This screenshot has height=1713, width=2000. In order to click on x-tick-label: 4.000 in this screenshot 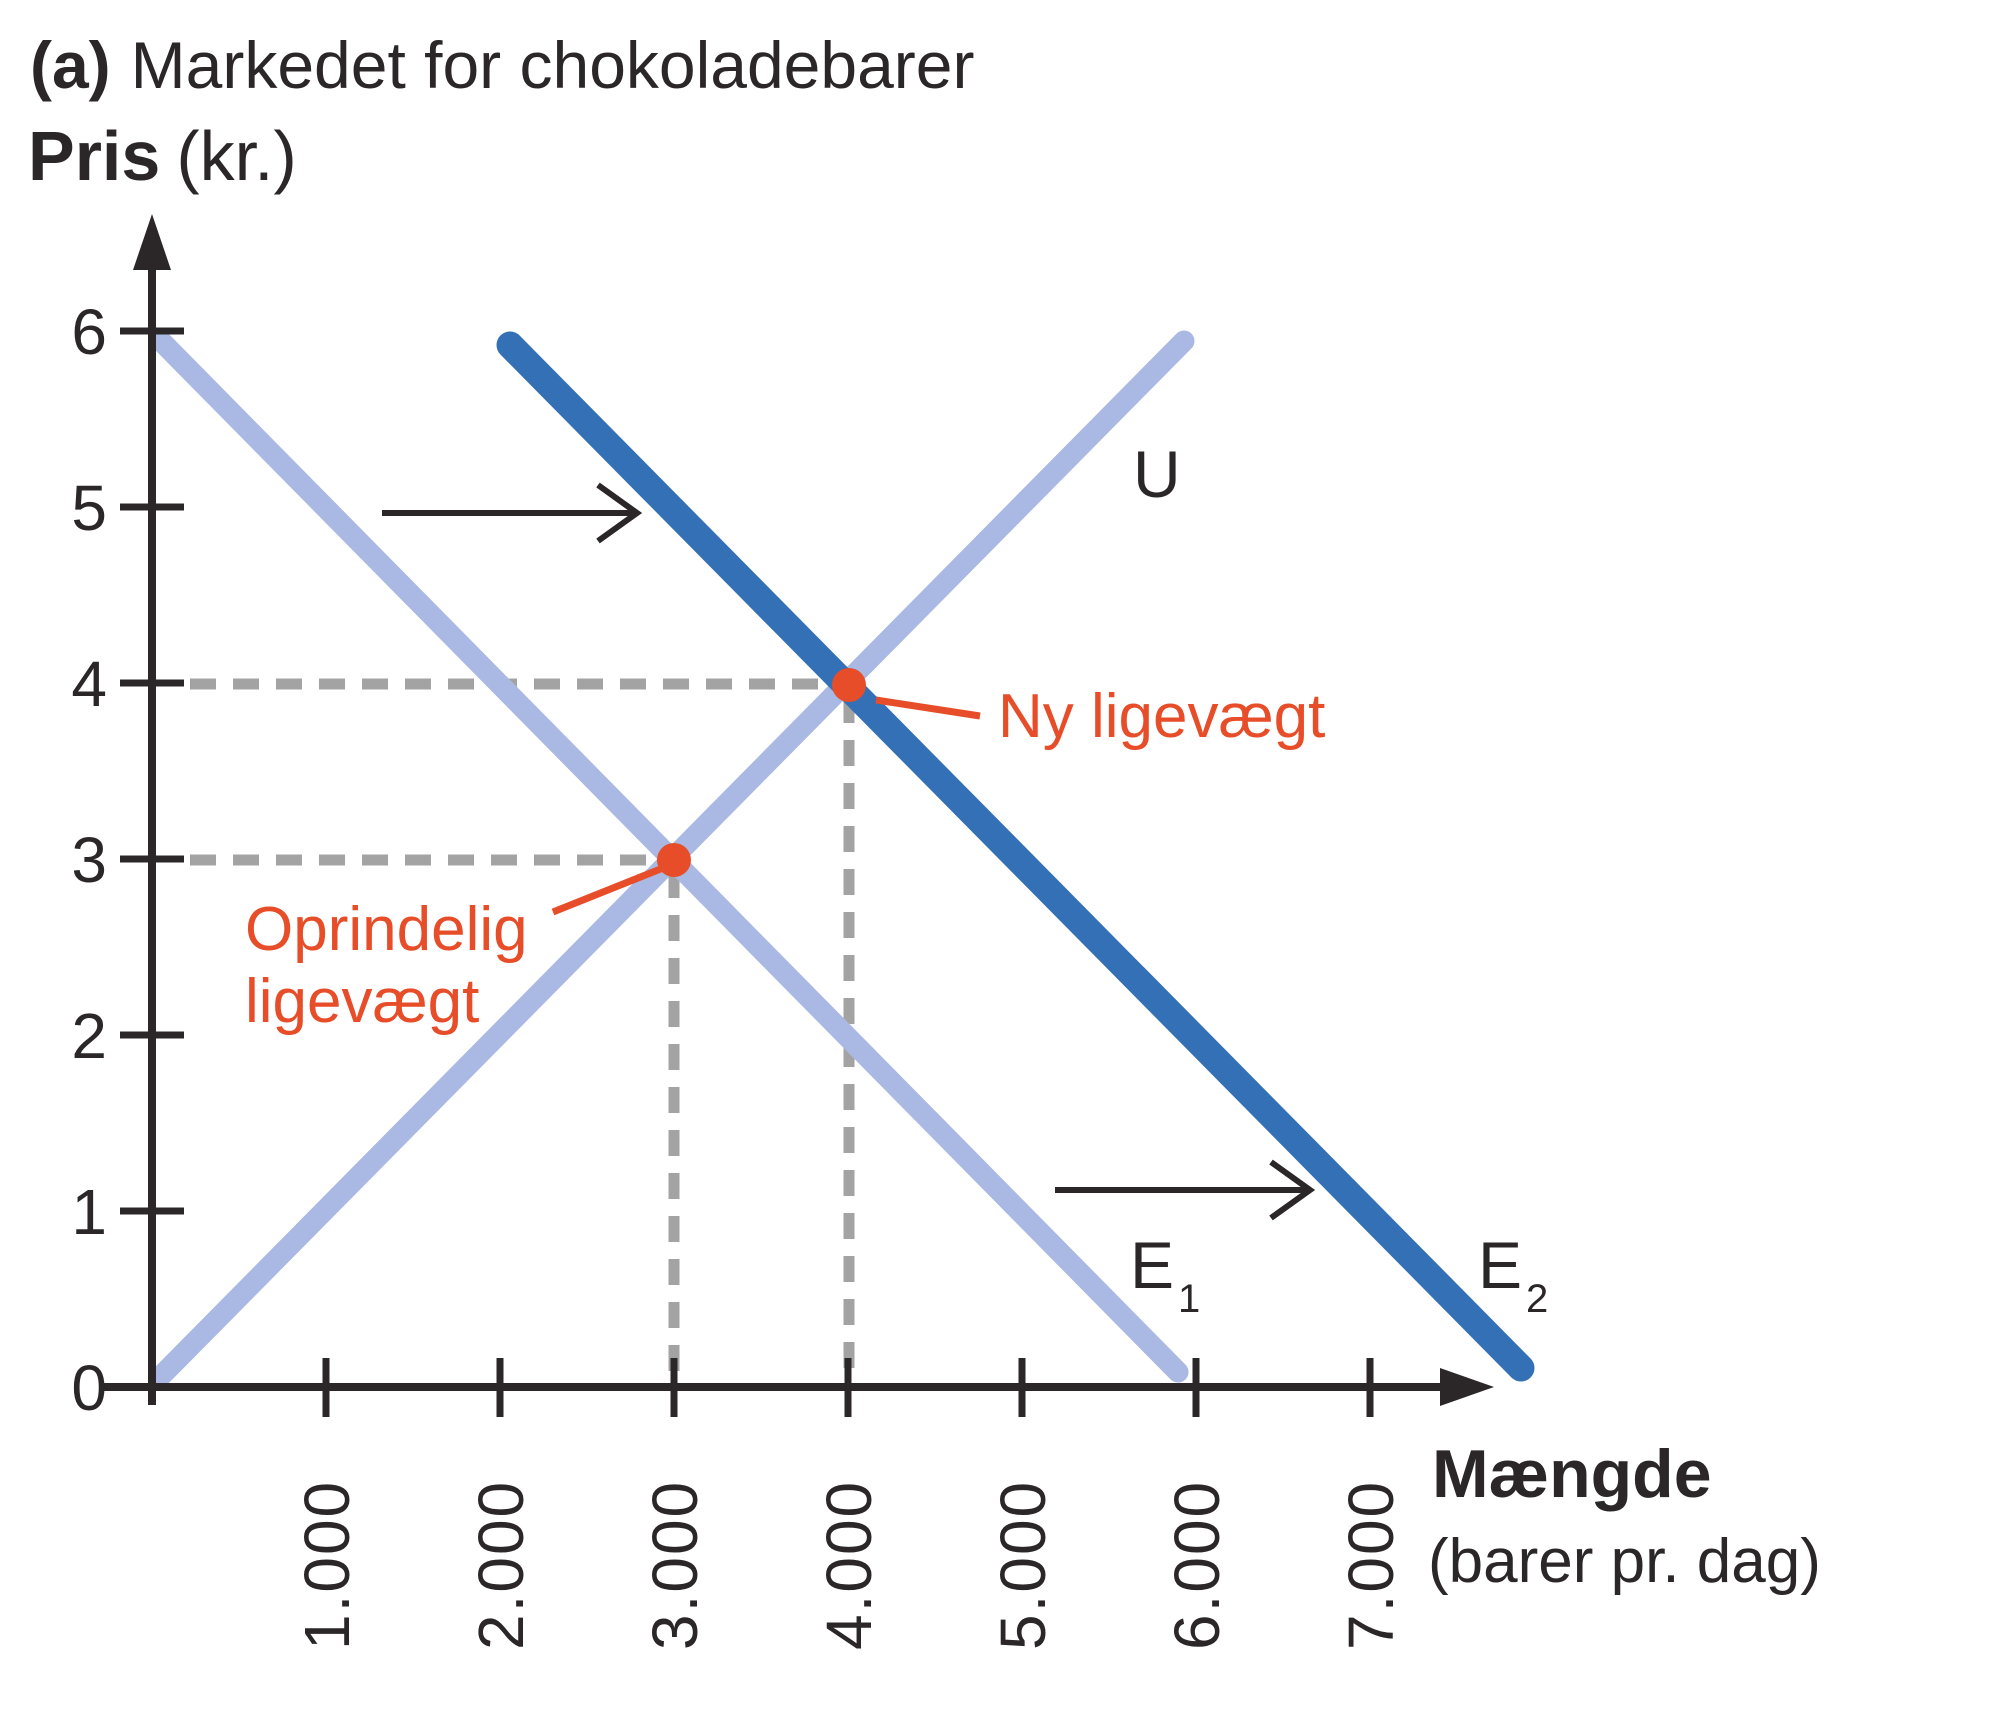, I will do `click(849, 1565)`.